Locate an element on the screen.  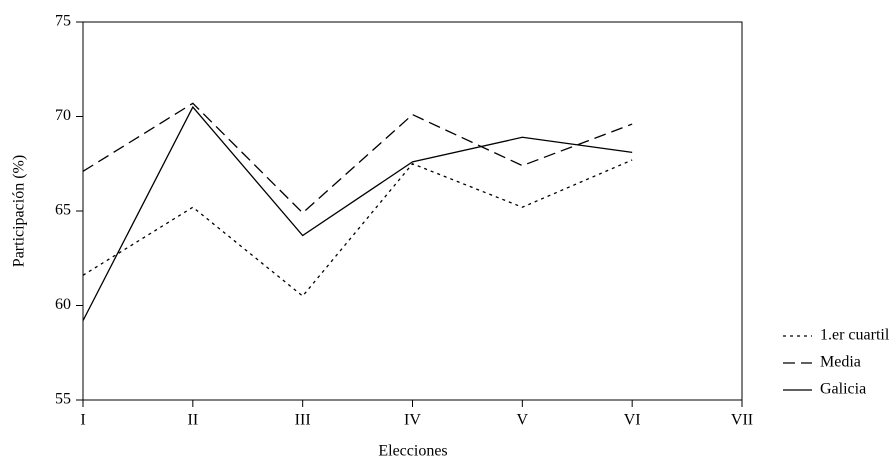
x-tick-label: IV is located at coordinates (412, 420).